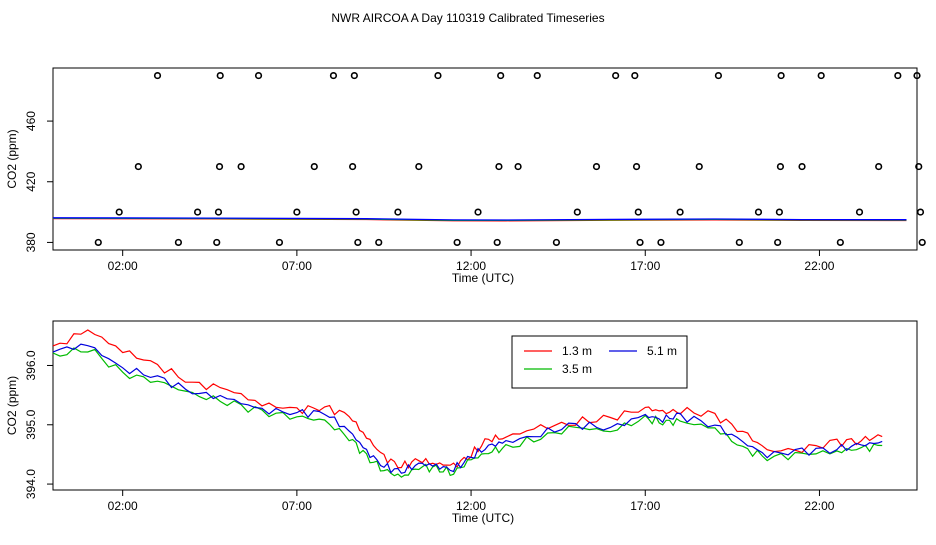 Image resolution: width=936 pixels, height=545 pixels. Describe the element at coordinates (479, 219) in the screenshot. I see `baseline-series-line` at that location.